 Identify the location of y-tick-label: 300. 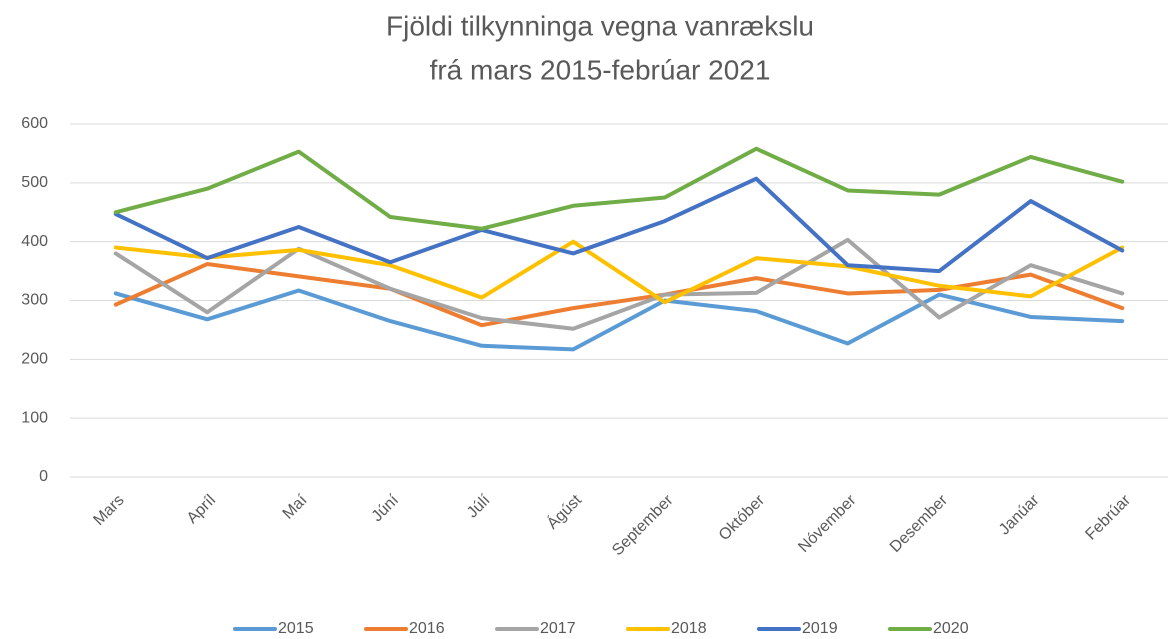
(34, 300).